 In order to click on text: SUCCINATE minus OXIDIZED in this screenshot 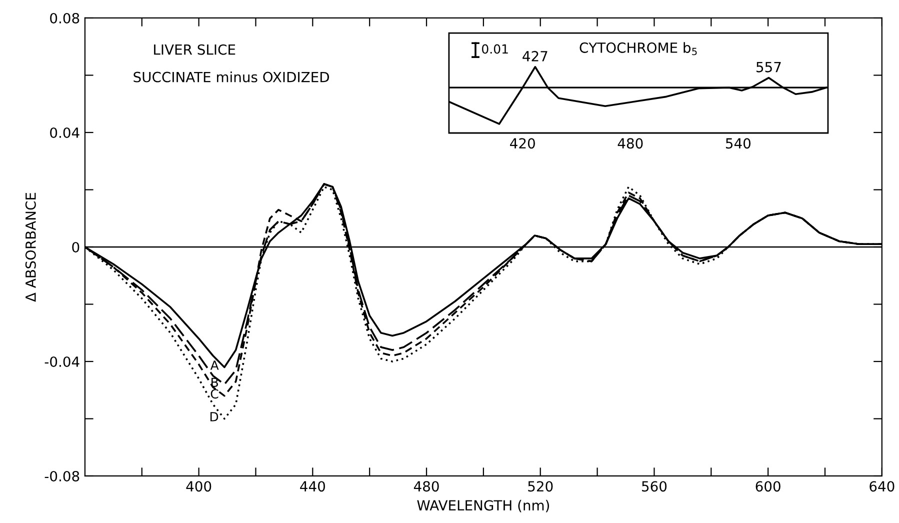, I will do `click(231, 77)`.